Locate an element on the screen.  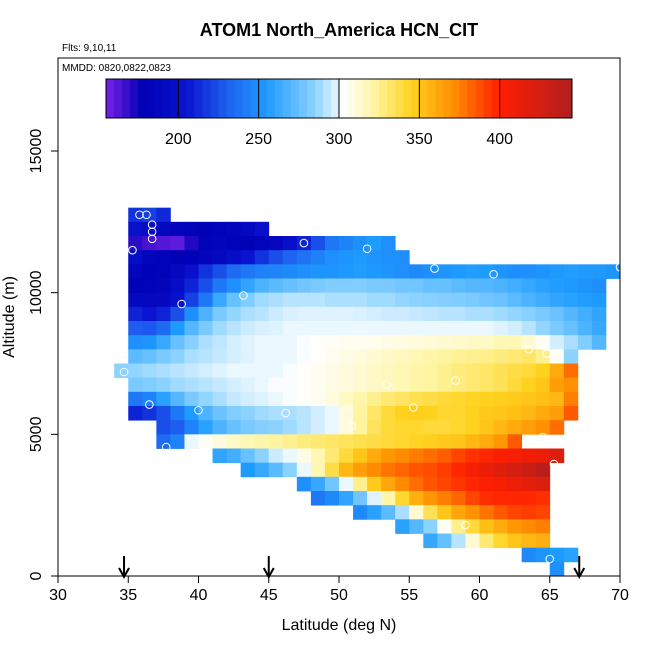
arrow-head is located at coordinates (124, 573).